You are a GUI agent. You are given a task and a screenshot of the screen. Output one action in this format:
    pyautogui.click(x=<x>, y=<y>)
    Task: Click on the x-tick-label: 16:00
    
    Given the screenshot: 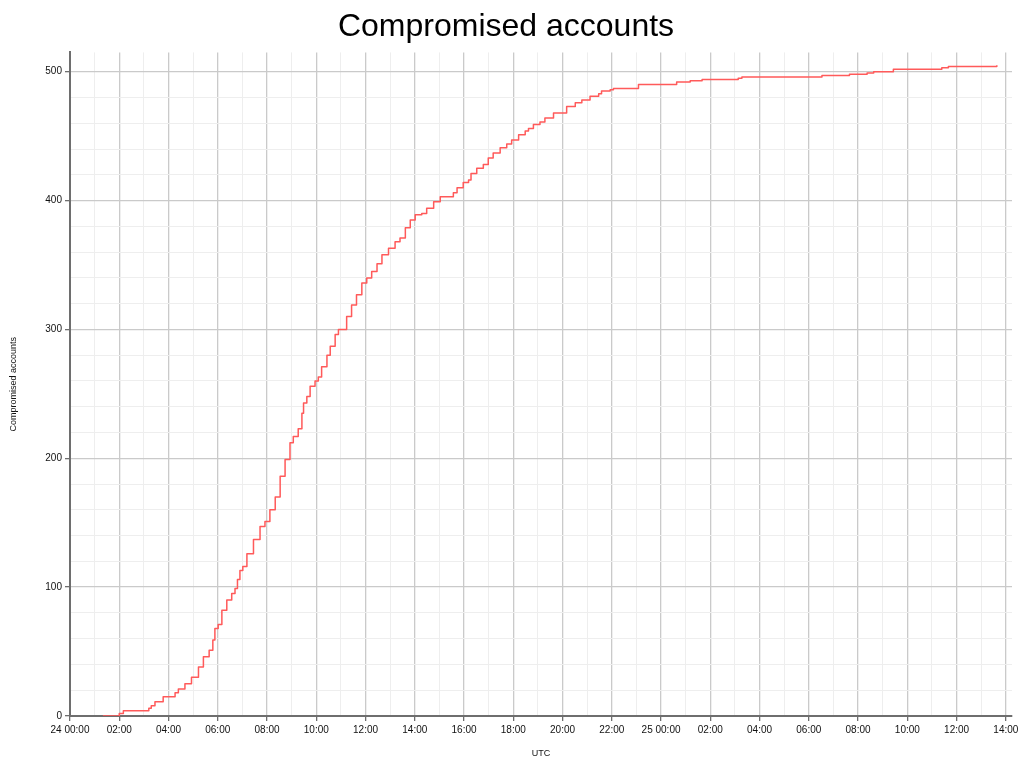 What is the action you would take?
    pyautogui.click(x=464, y=729)
    